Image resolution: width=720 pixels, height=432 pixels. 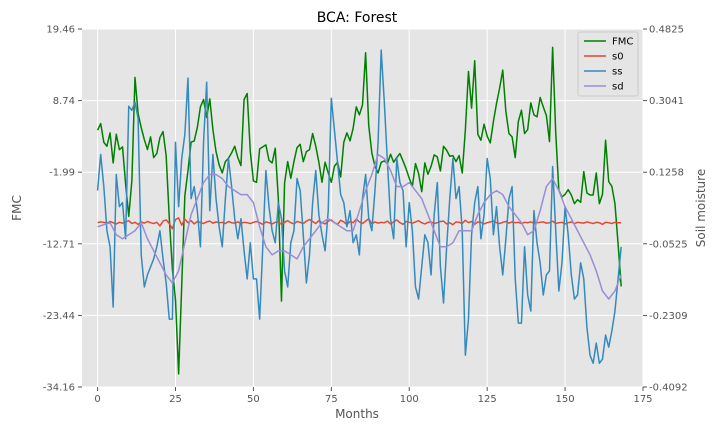 I want to click on x-tick-label: 150, so click(x=565, y=399).